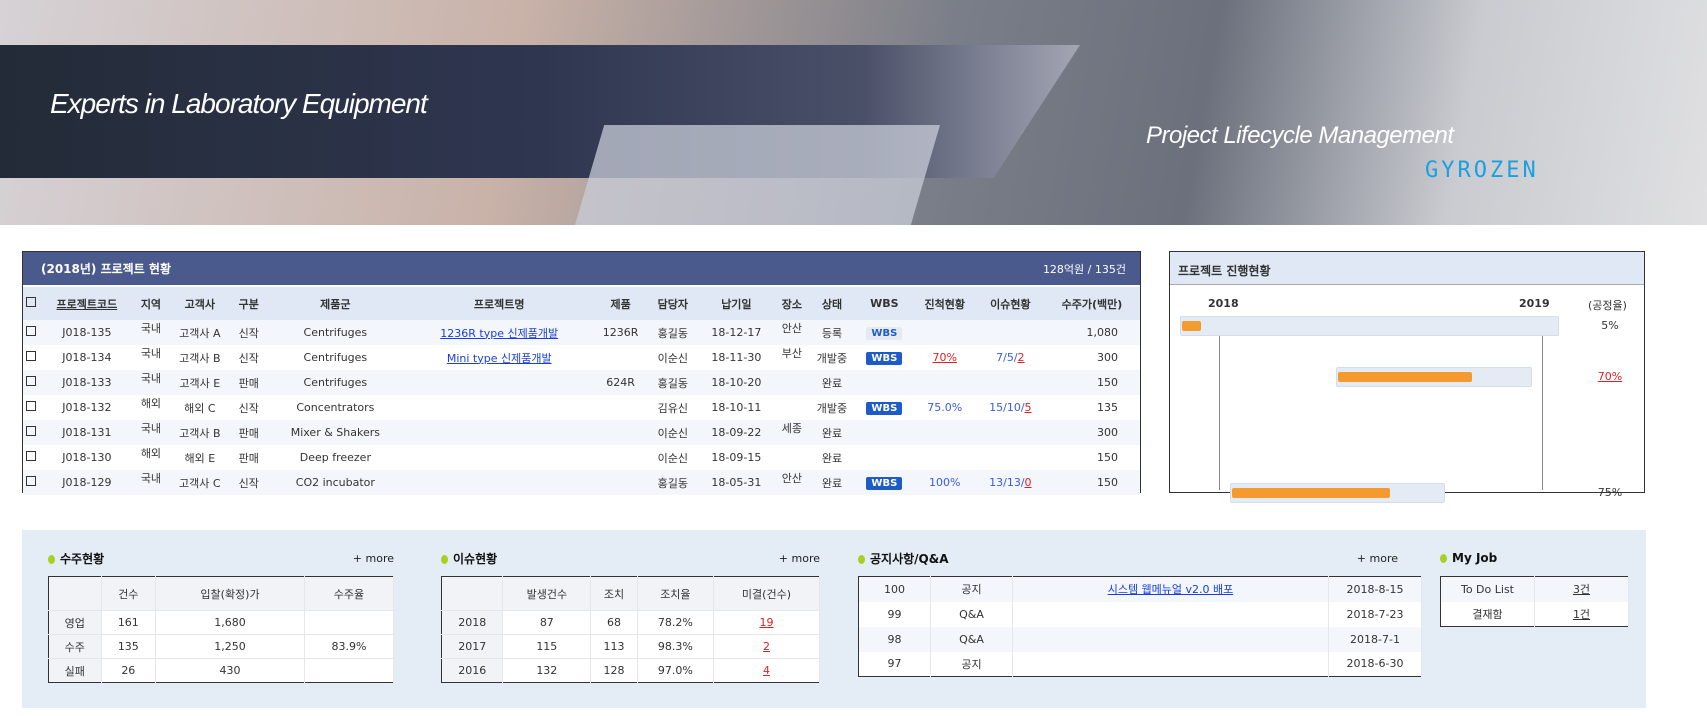 Image resolution: width=1707 pixels, height=716 pixels. What do you see at coordinates (909, 558) in the screenshot?
I see `notices-title: 공지사항/Q&A` at bounding box center [909, 558].